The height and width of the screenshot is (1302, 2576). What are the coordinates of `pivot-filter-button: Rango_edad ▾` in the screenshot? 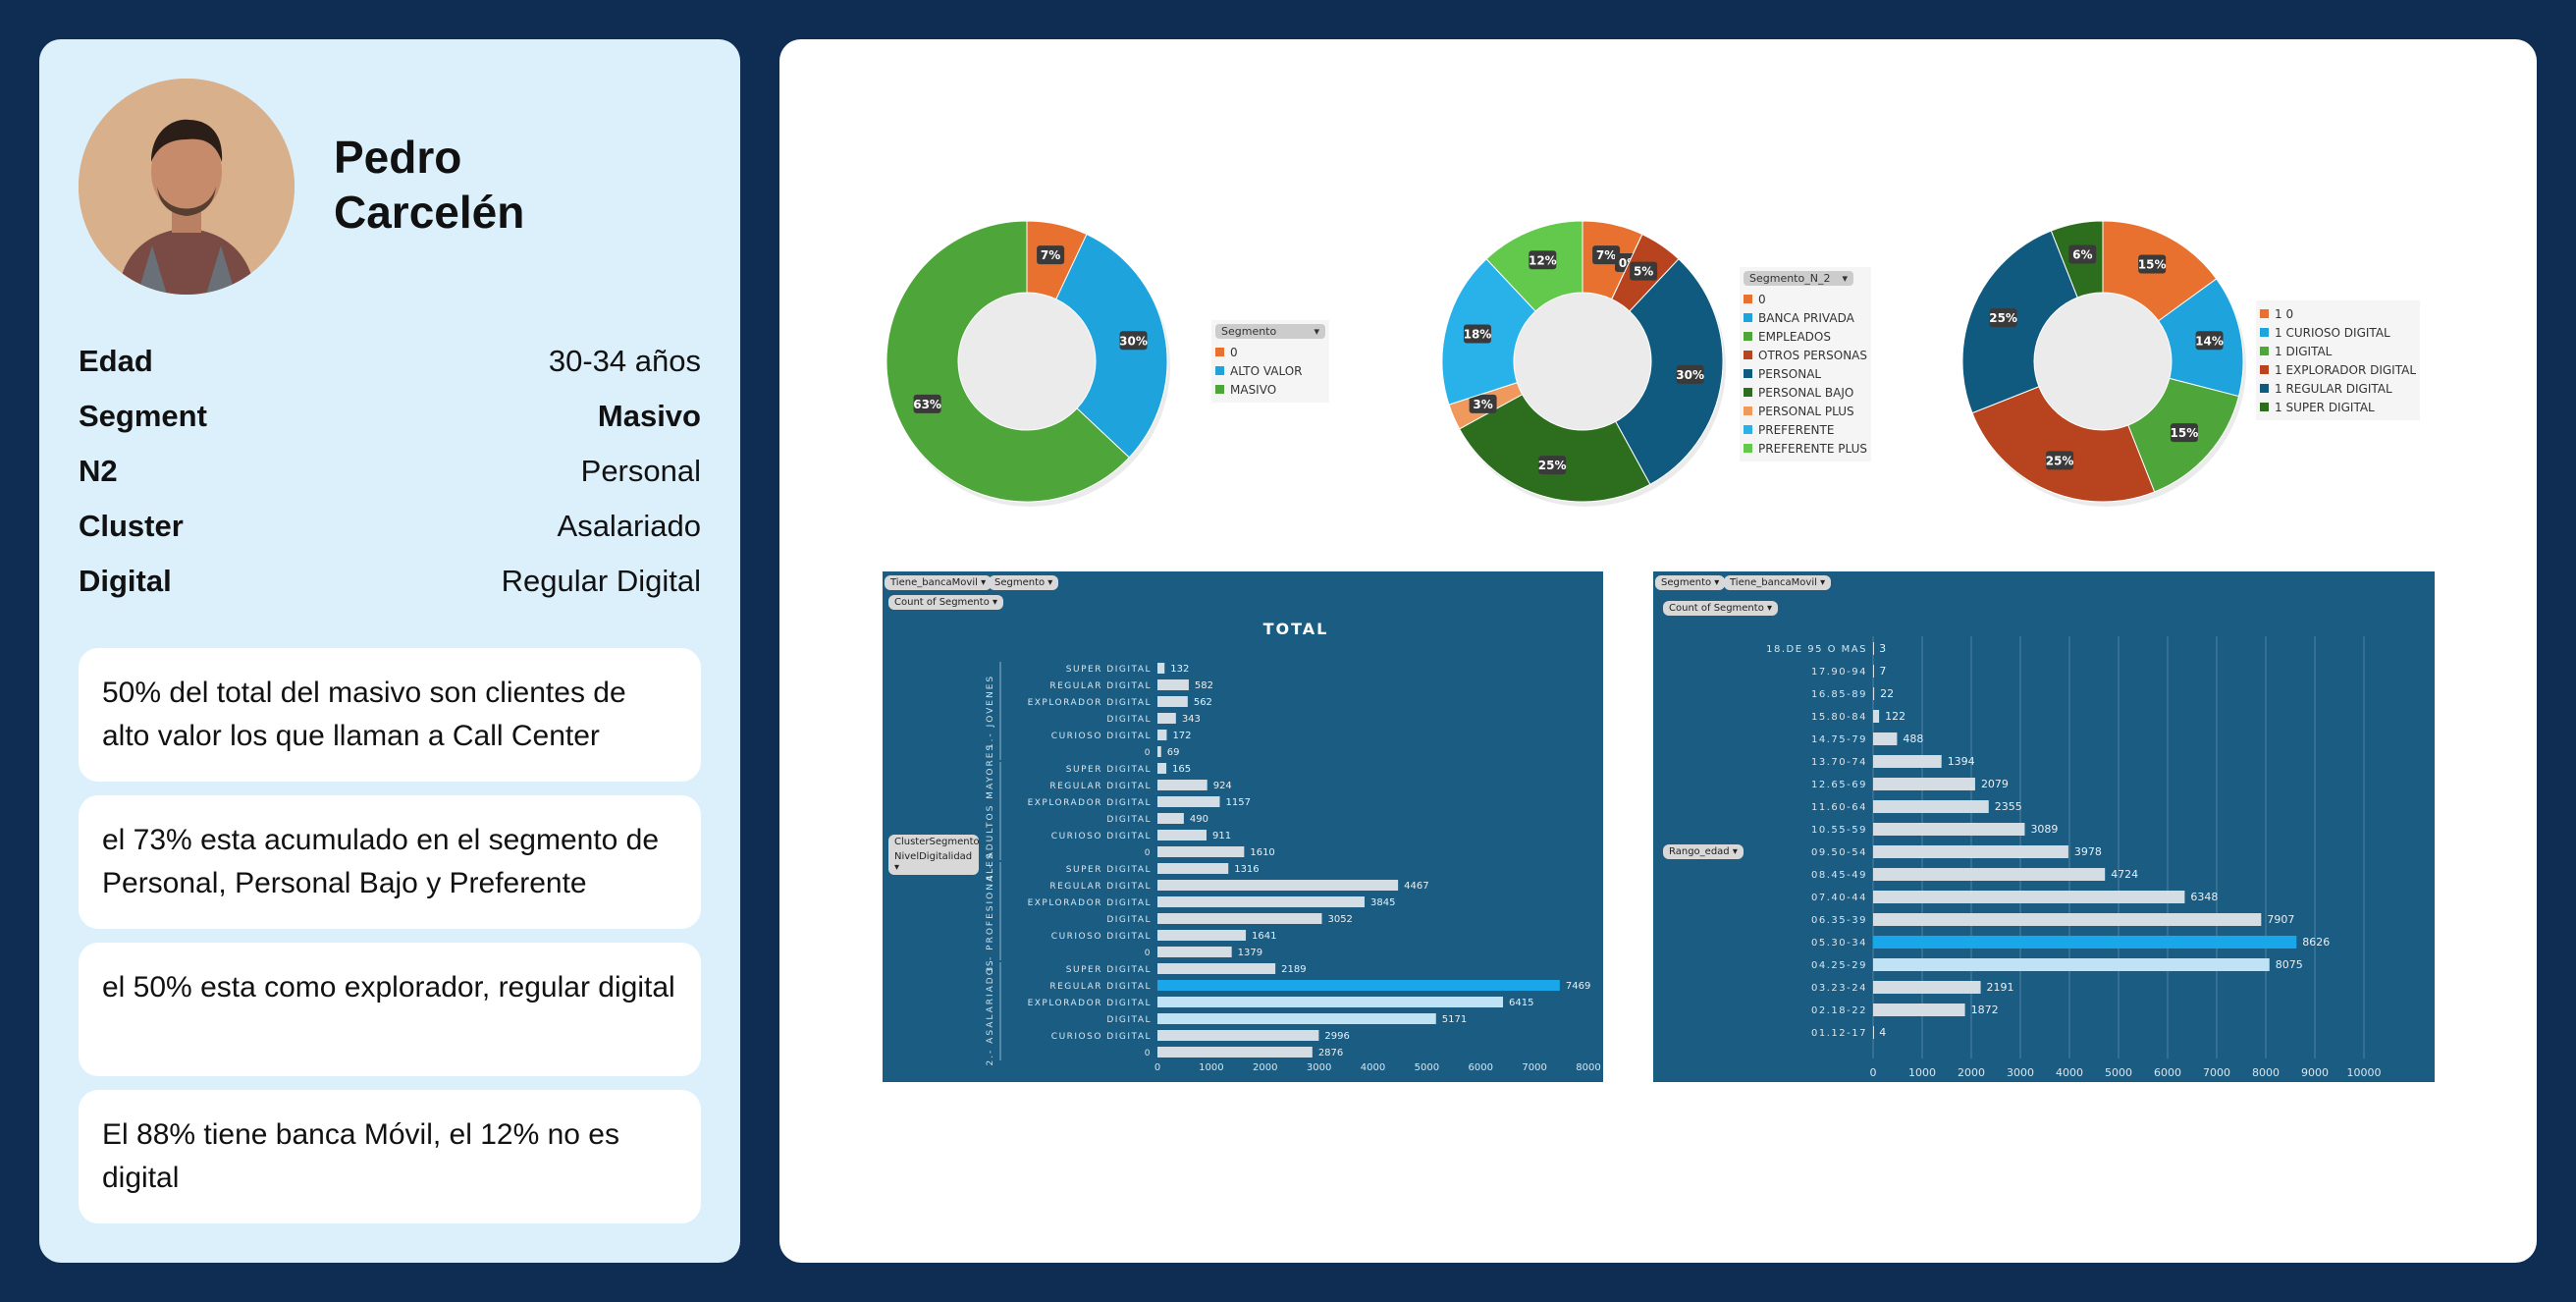 It's located at (1703, 851).